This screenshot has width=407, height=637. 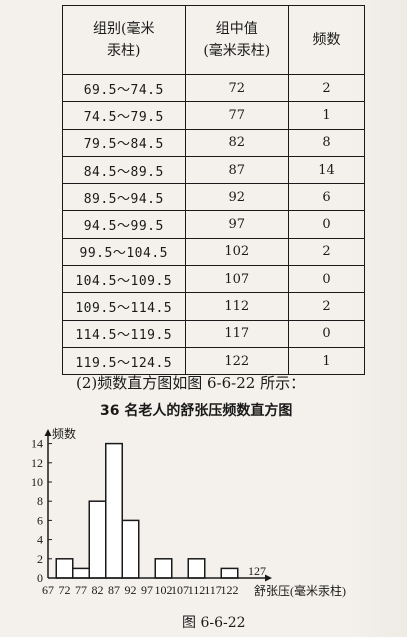 What do you see at coordinates (40, 540) in the screenshot?
I see `y-tick-label: 4` at bounding box center [40, 540].